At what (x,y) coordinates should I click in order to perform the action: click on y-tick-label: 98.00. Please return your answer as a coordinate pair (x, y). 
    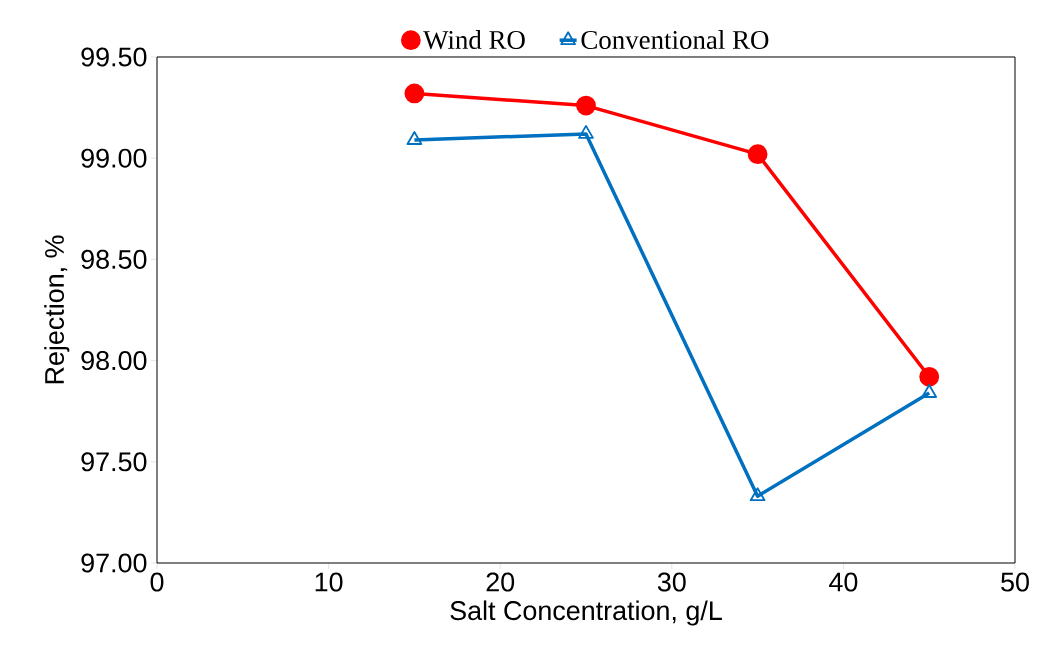
    Looking at the image, I should click on (114, 361).